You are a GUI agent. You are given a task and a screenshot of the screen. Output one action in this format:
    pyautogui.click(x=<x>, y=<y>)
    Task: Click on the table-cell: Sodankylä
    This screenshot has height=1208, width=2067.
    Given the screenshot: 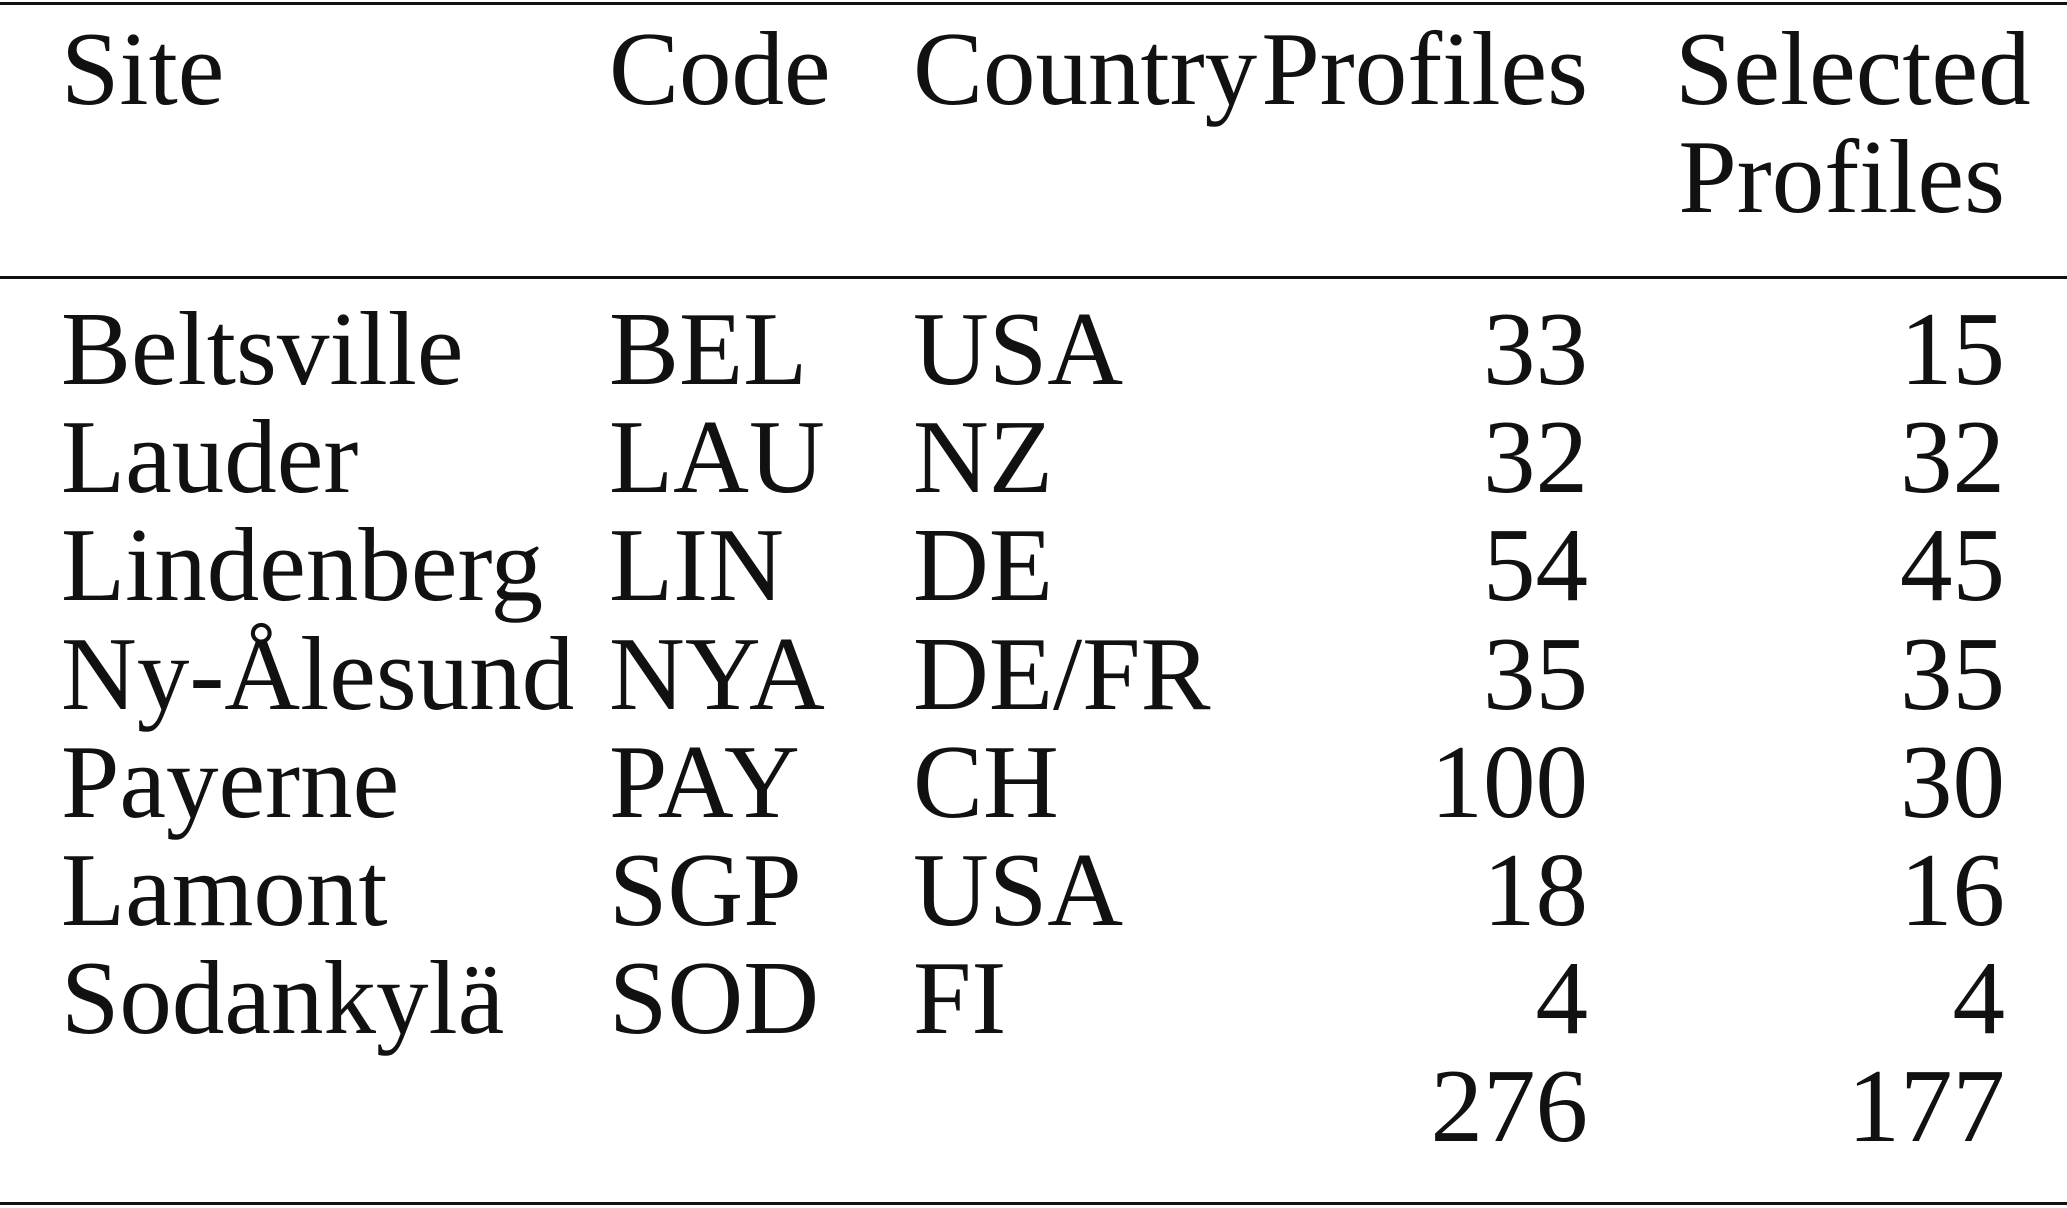 What is the action you would take?
    pyautogui.click(x=283, y=998)
    